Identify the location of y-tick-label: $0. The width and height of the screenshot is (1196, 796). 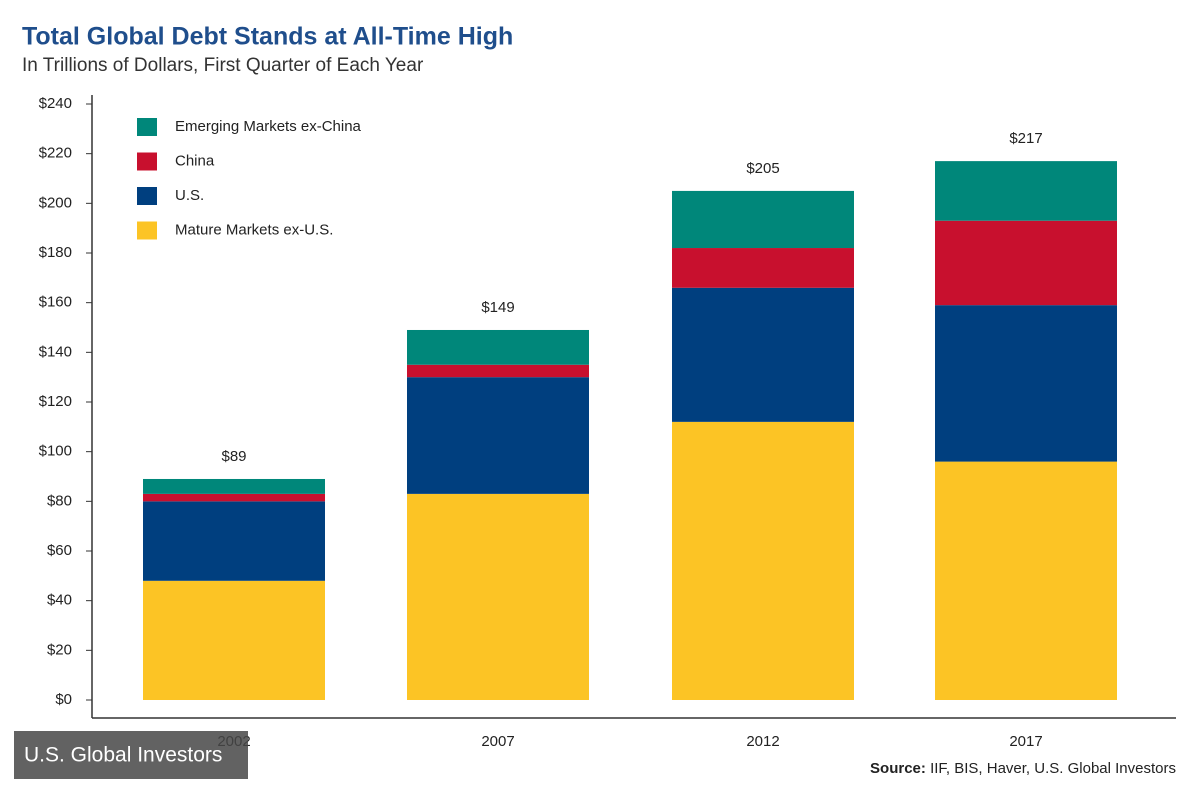
(63, 699).